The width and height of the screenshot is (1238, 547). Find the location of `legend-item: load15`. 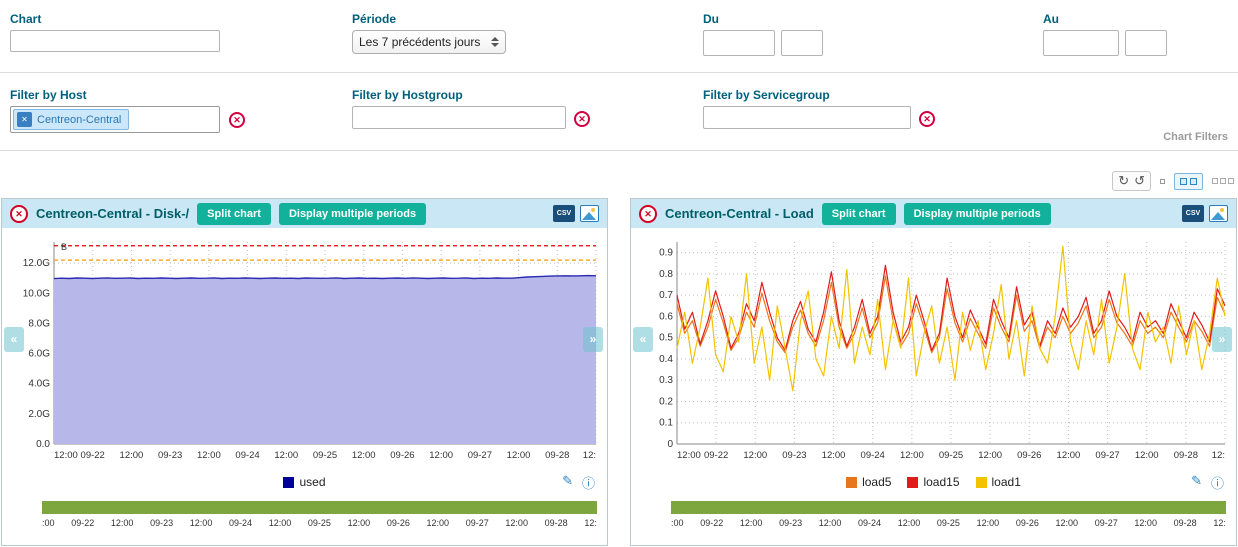

legend-item: load15 is located at coordinates (933, 482).